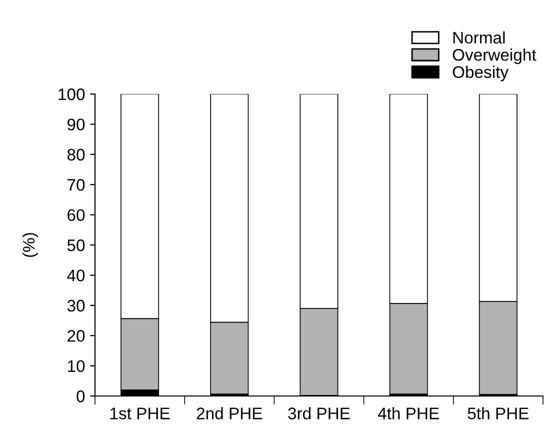 Image resolution: width=549 pixels, height=432 pixels. What do you see at coordinates (76, 366) in the screenshot?
I see `y-tick-label: 10` at bounding box center [76, 366].